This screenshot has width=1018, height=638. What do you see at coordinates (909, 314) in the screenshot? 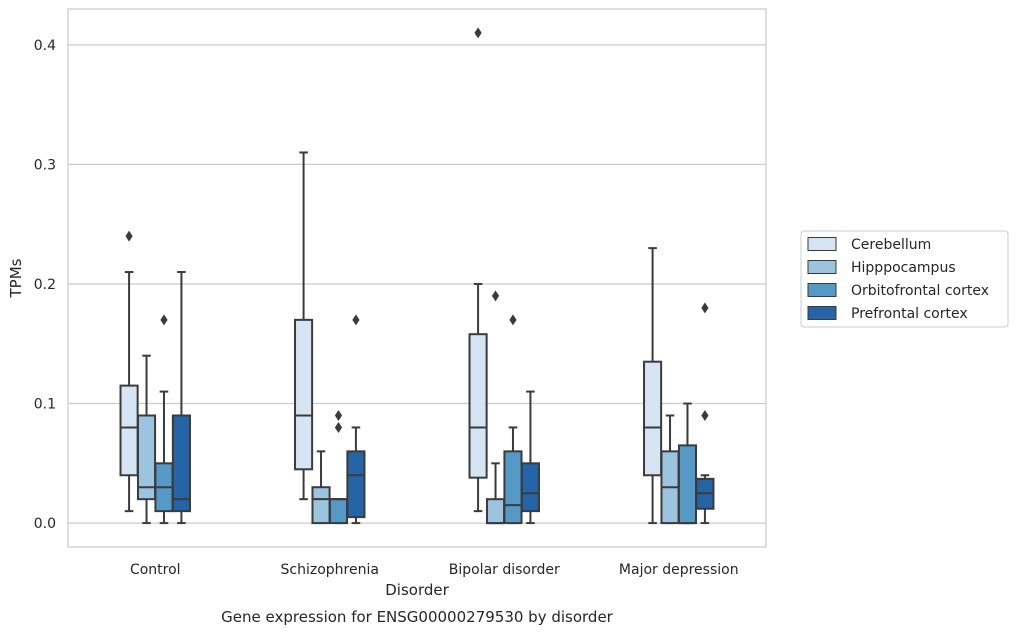
I see `legend-entry: Prefrontal cortex` at bounding box center [909, 314].